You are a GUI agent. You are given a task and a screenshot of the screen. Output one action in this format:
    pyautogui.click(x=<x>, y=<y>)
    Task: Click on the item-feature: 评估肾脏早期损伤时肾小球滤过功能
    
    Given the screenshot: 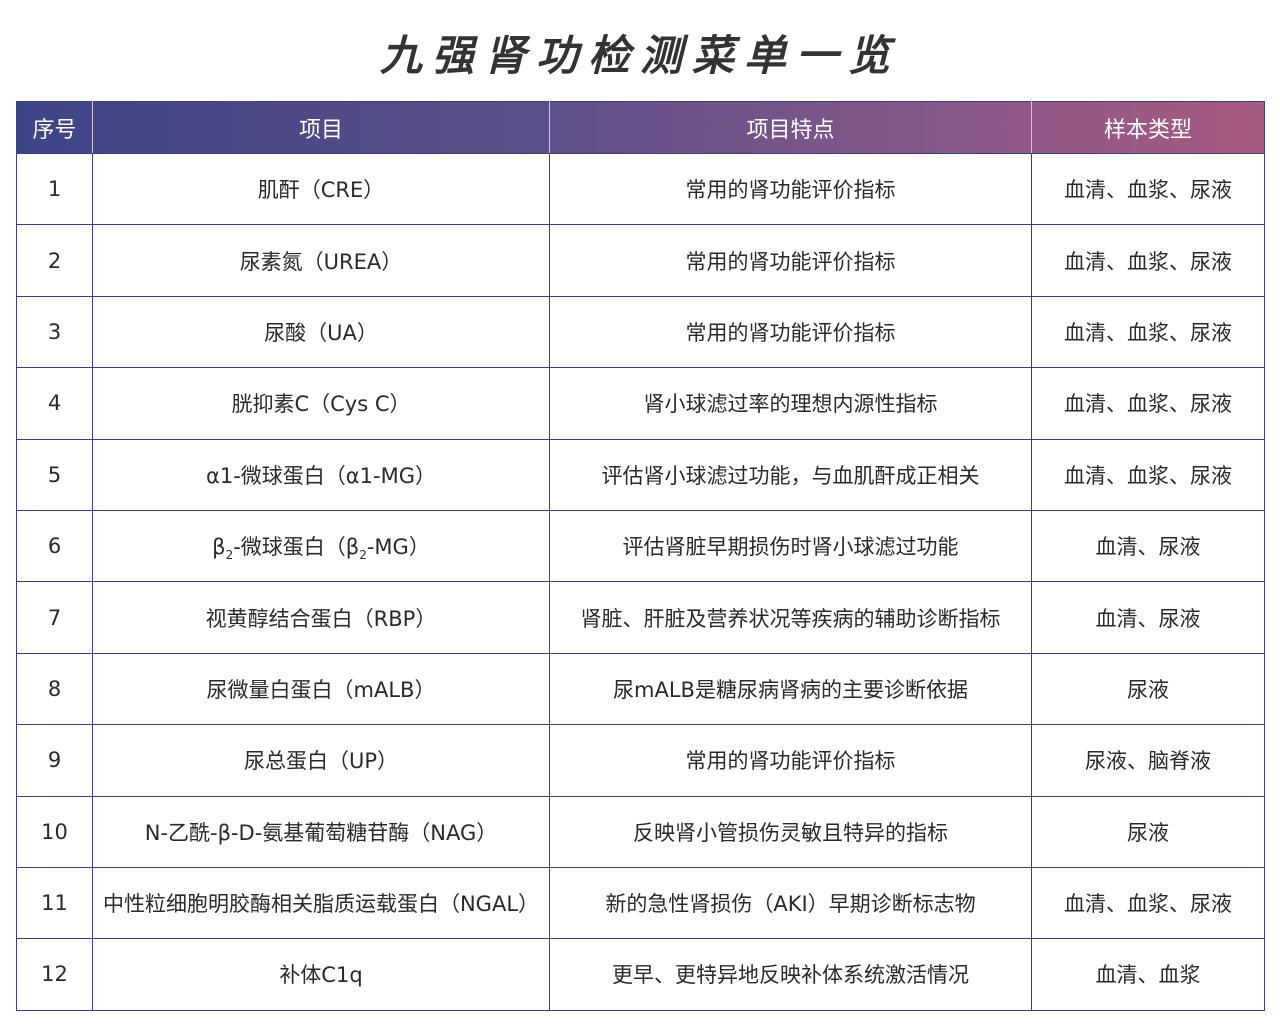 What is the action you would take?
    pyautogui.click(x=790, y=546)
    